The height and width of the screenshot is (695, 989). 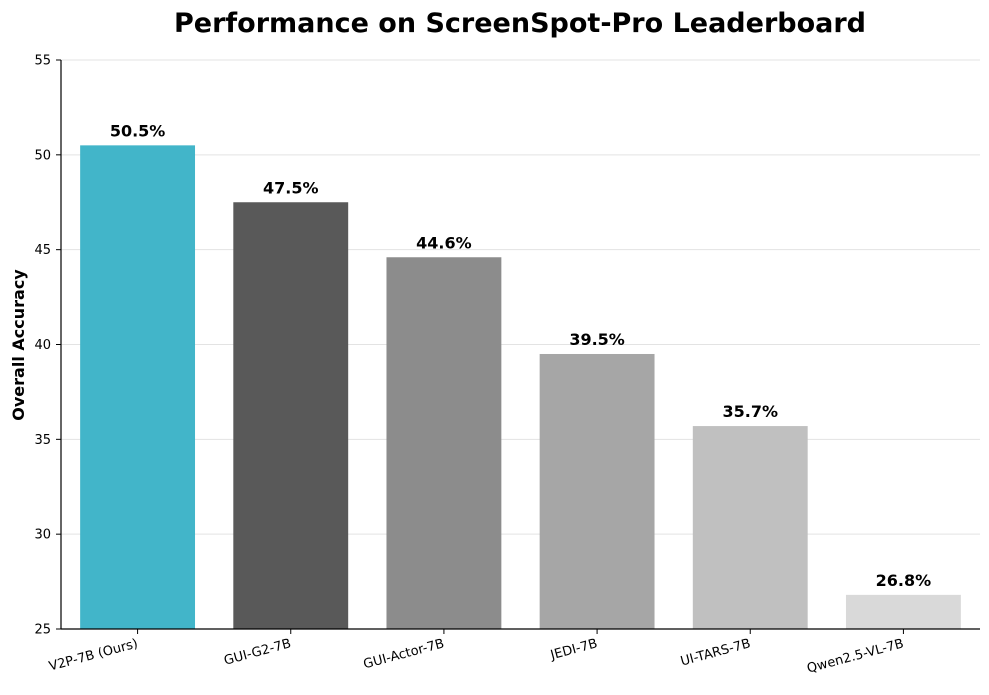 What do you see at coordinates (597, 339) in the screenshot?
I see `data-label: 39.5%` at bounding box center [597, 339].